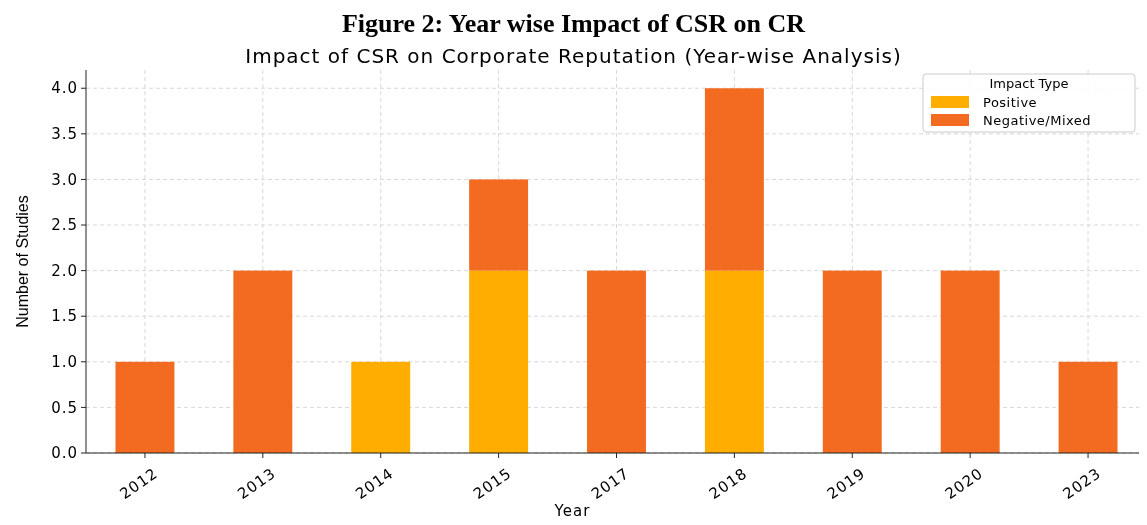  Describe the element at coordinates (22, 261) in the screenshot. I see `y-axis-title: Number of Studies` at that location.